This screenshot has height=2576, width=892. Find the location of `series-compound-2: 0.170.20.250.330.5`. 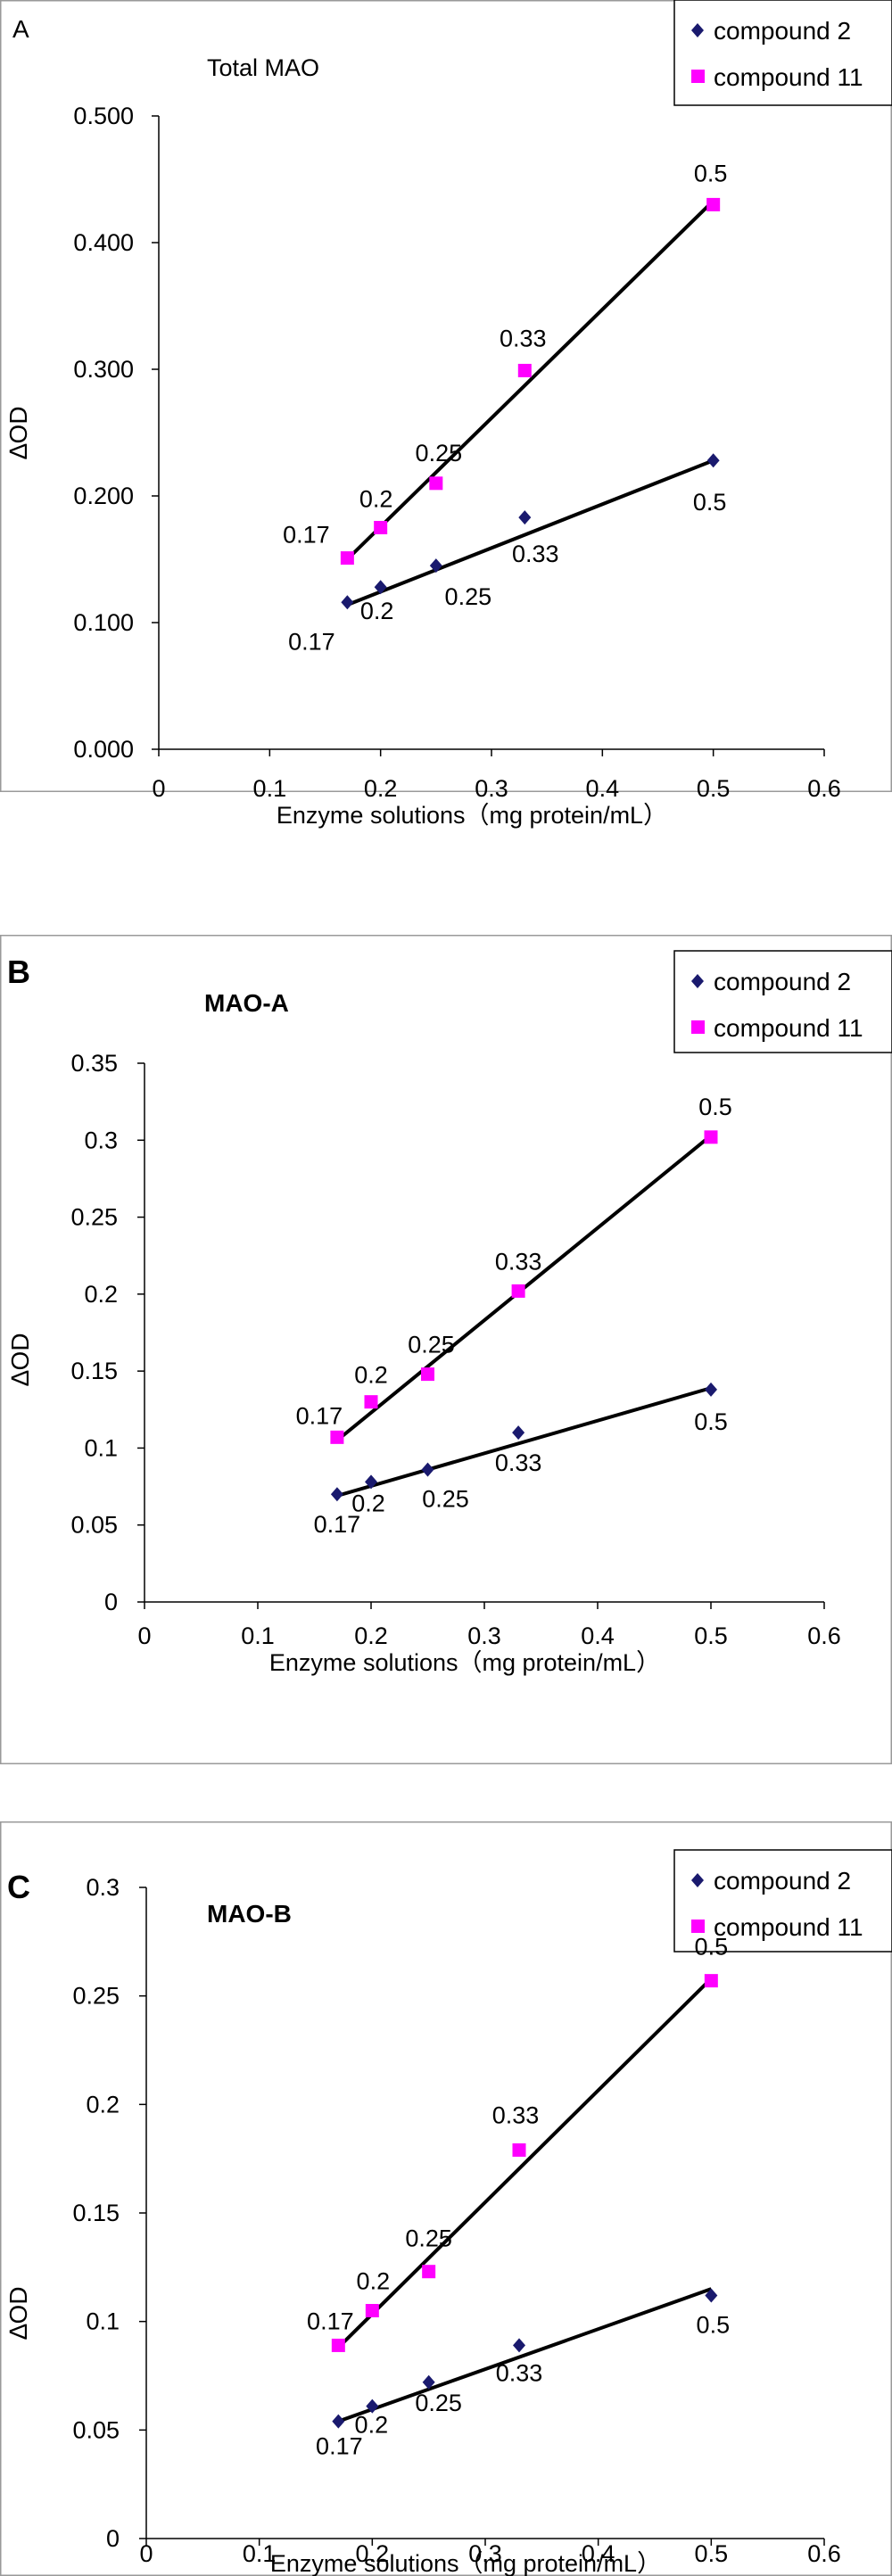

series-compound-2: 0.170.20.250.330.5 is located at coordinates (507, 554).